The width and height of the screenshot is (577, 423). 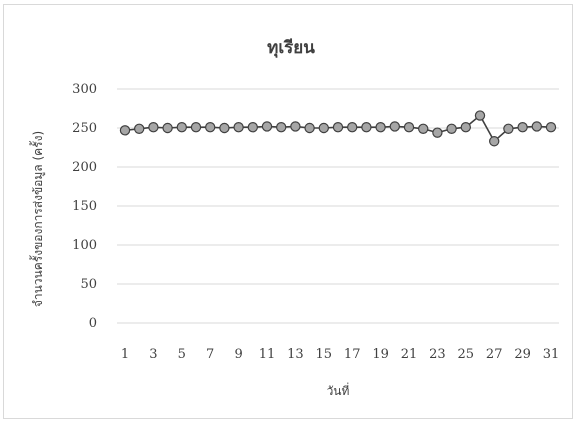 What do you see at coordinates (352, 354) in the screenshot?
I see `x-tick-label: 17` at bounding box center [352, 354].